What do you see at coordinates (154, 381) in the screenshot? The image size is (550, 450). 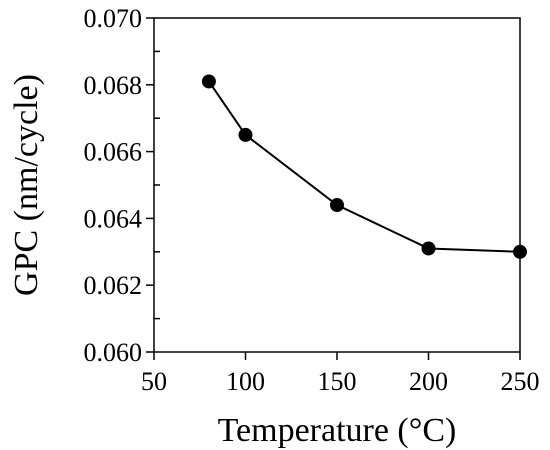 I see `x-tick-label: 50` at bounding box center [154, 381].